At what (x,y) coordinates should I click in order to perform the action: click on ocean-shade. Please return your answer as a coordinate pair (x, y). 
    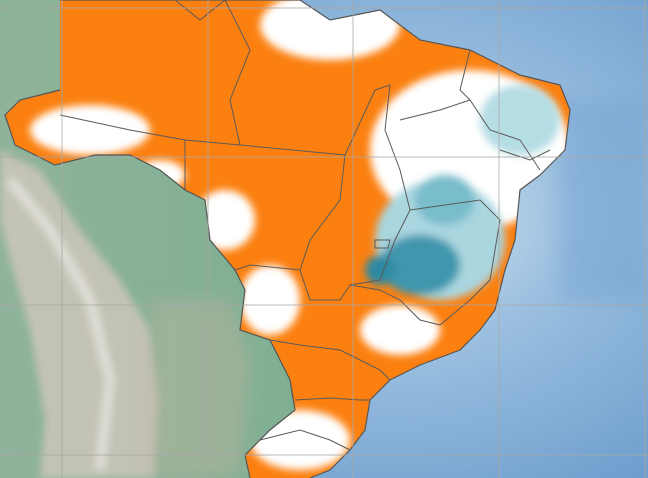
    Looking at the image, I should click on (604, 200).